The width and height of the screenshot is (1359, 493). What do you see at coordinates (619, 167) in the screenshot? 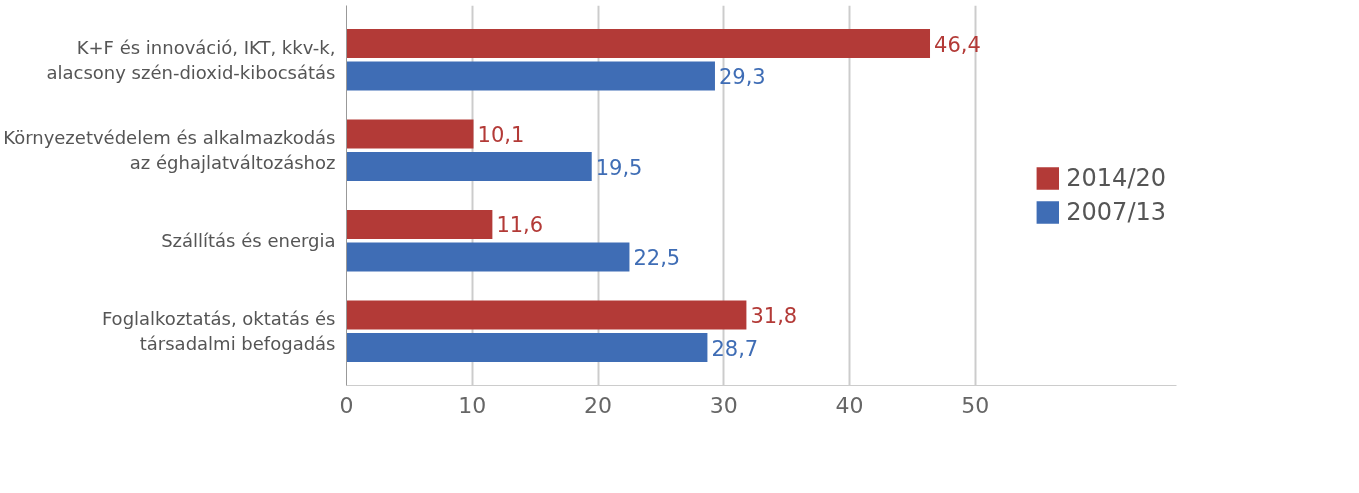
I see `data-label: 19,5` at bounding box center [619, 167].